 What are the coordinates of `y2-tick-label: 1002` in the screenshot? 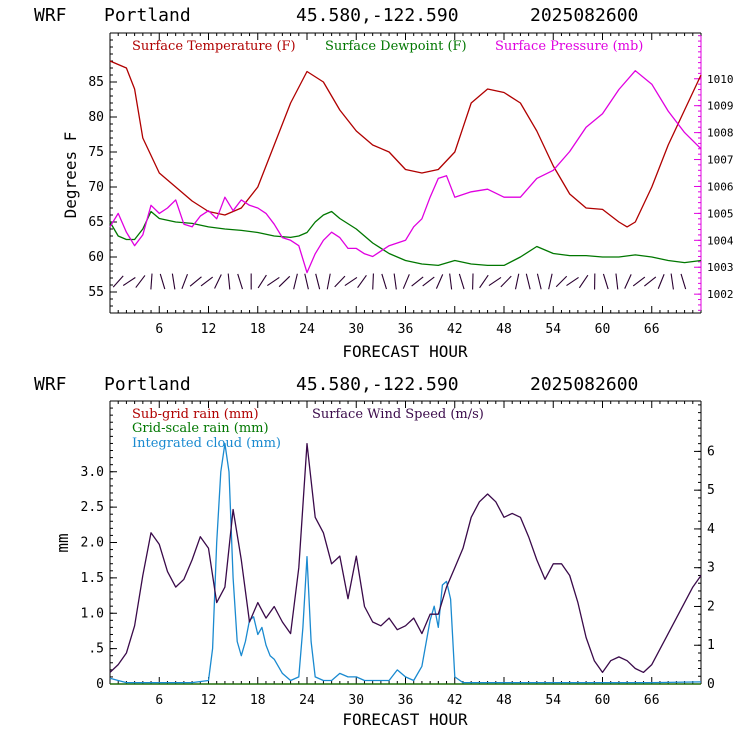 It's located at (720, 294).